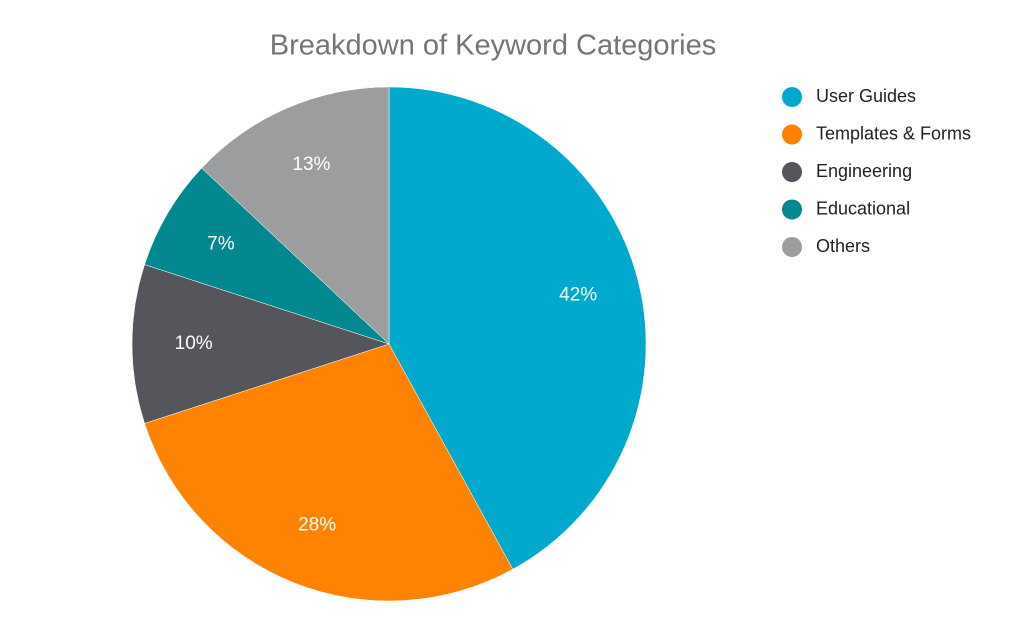  I want to click on value-label: 10%, so click(194, 343).